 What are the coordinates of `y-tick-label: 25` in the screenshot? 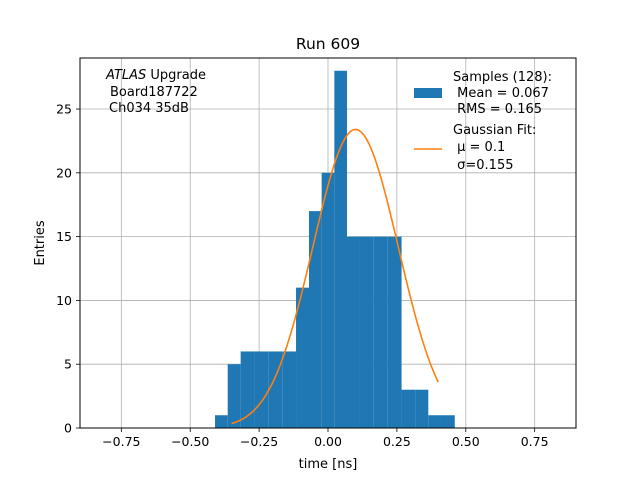 It's located at (64, 109).